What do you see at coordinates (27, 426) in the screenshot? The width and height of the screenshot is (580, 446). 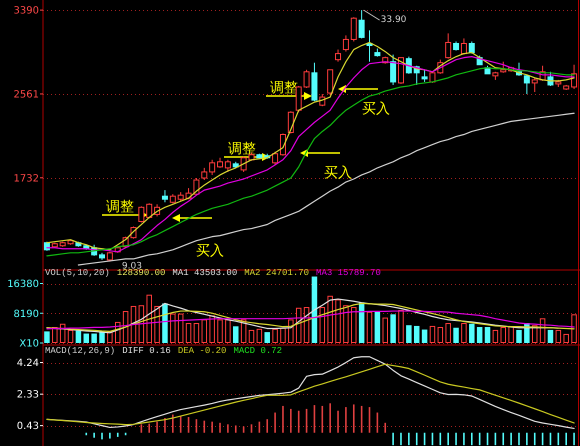 I see `y-tick-label: 0.43` at bounding box center [27, 426].